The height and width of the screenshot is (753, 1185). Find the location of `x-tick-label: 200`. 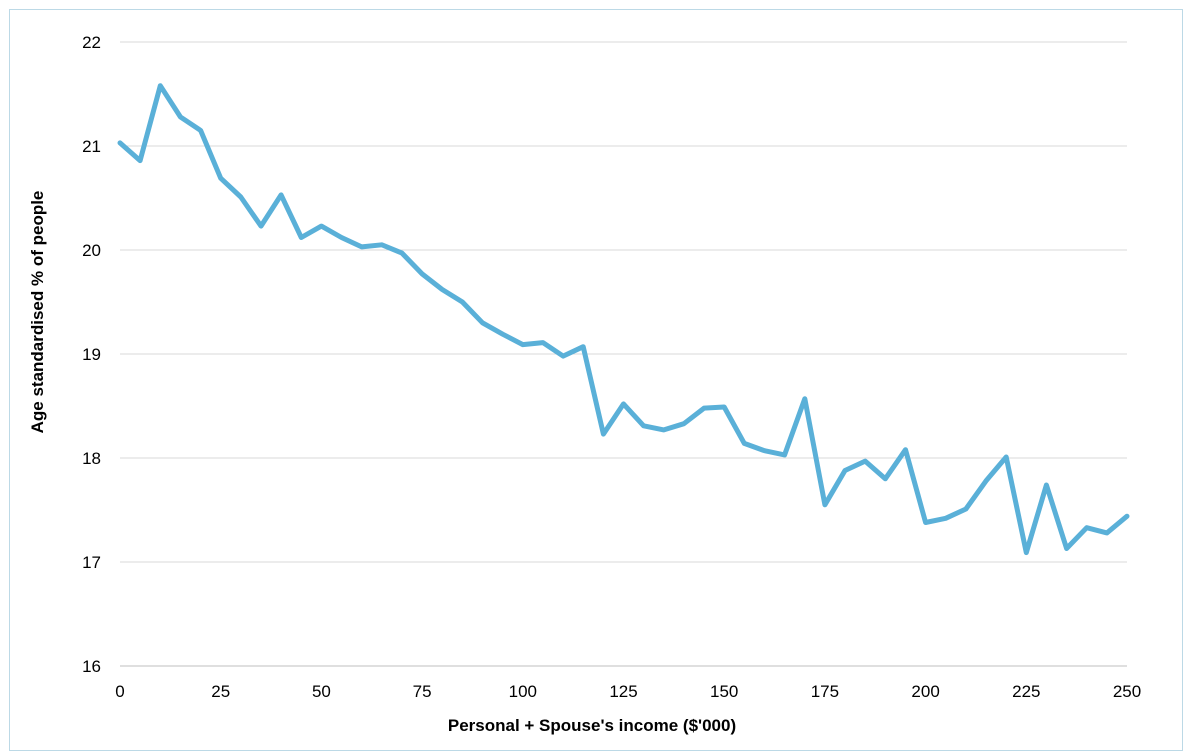

x-tick-label: 200 is located at coordinates (925, 691).